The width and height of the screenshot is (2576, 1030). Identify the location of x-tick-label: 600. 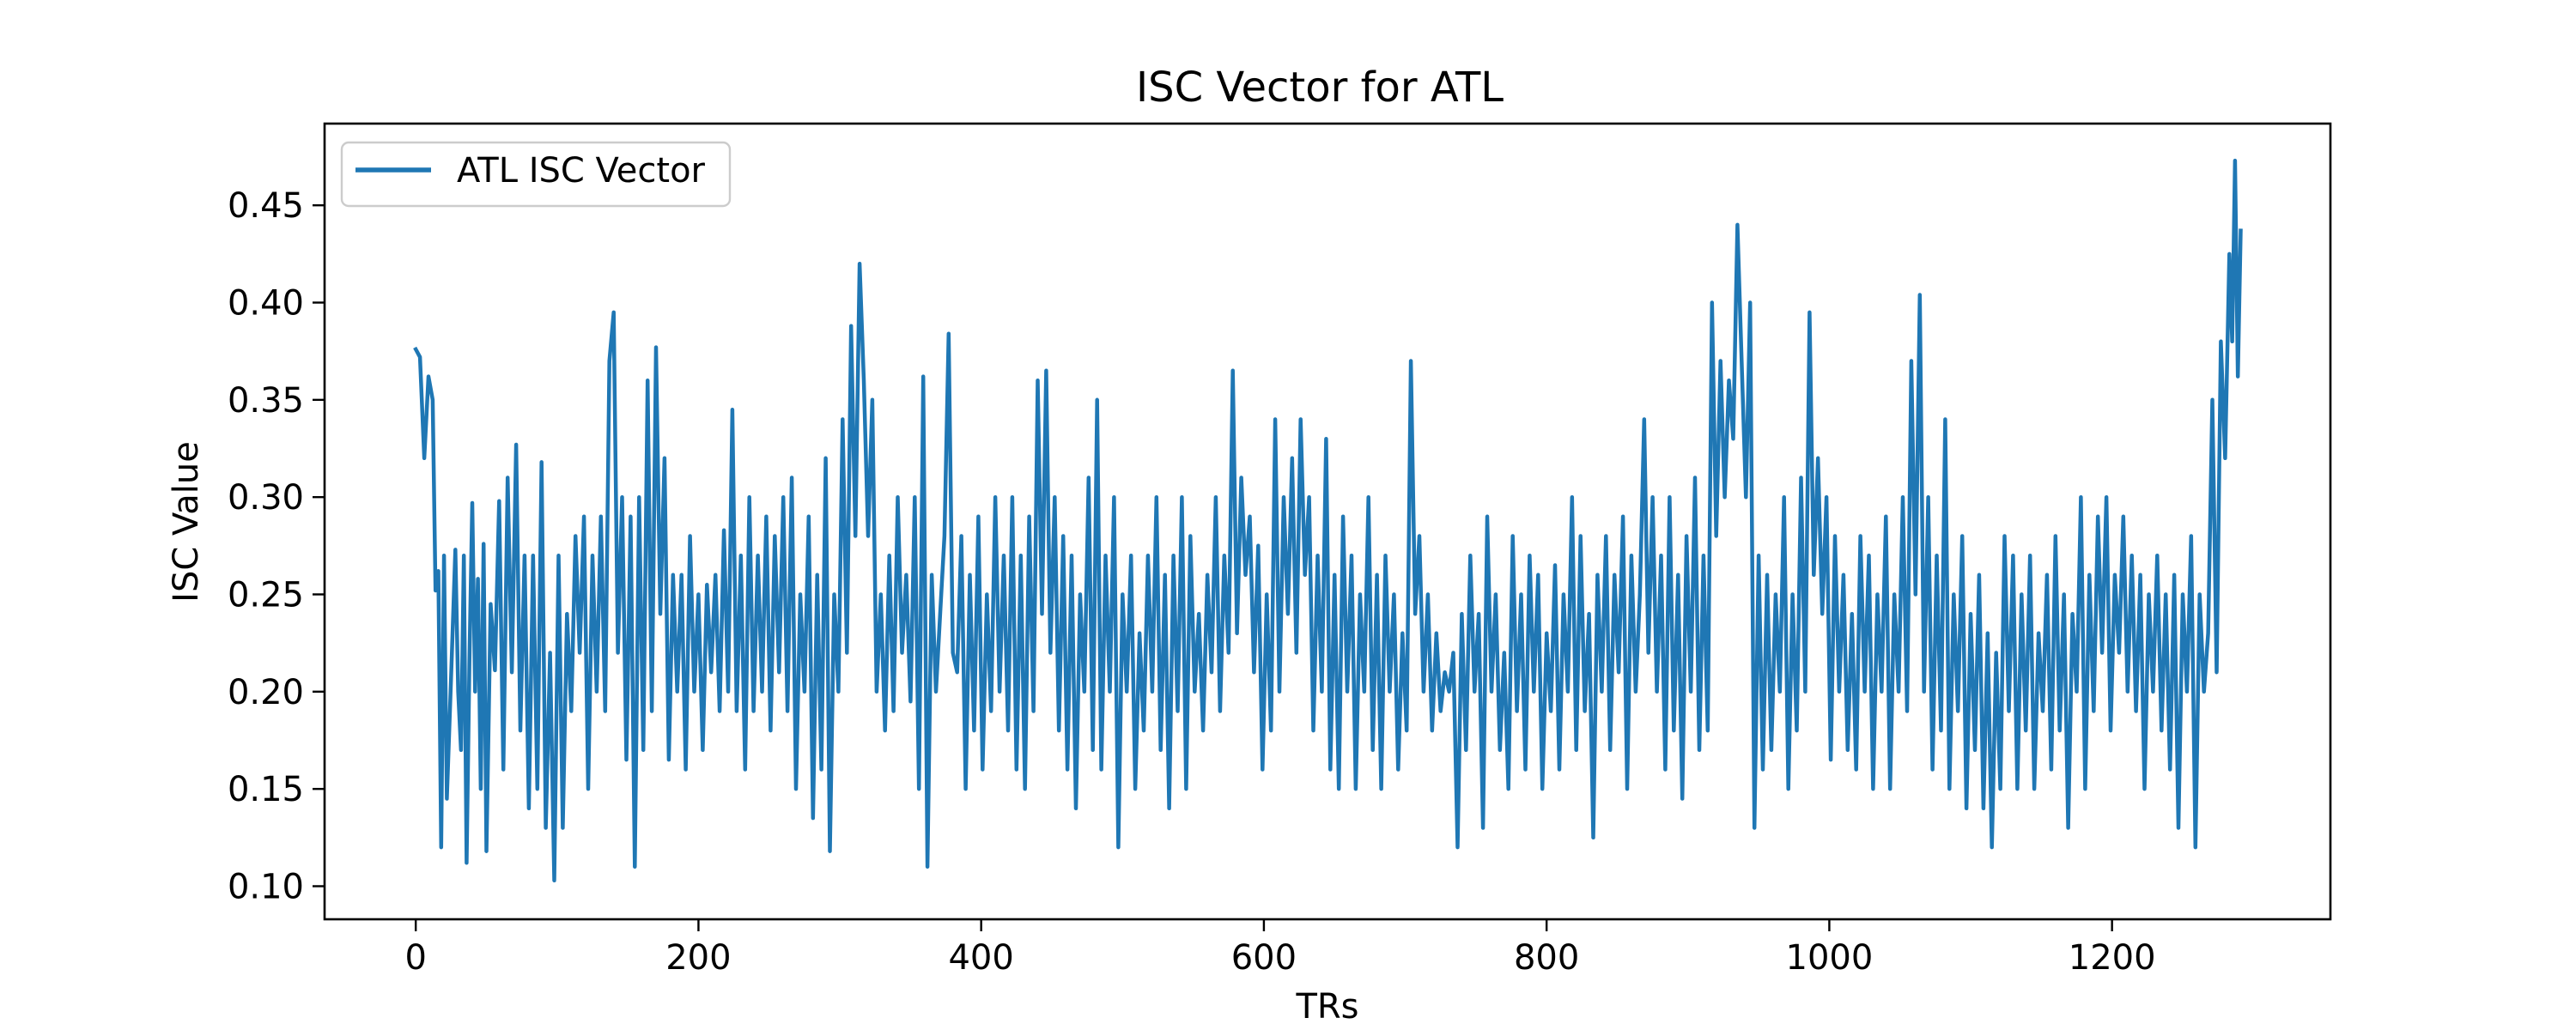
(1264, 958).